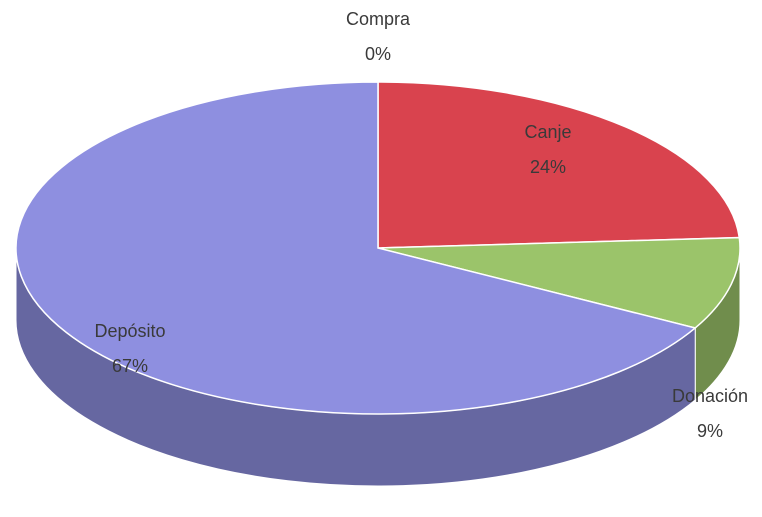 This screenshot has width=762, height=517. What do you see at coordinates (130, 366) in the screenshot?
I see `value-label: 67%` at bounding box center [130, 366].